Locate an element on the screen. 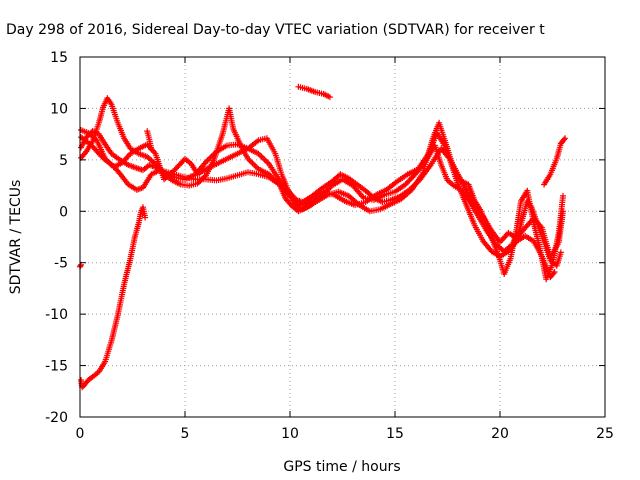 The image size is (640, 480). x-tick-label: 15 is located at coordinates (395, 434).